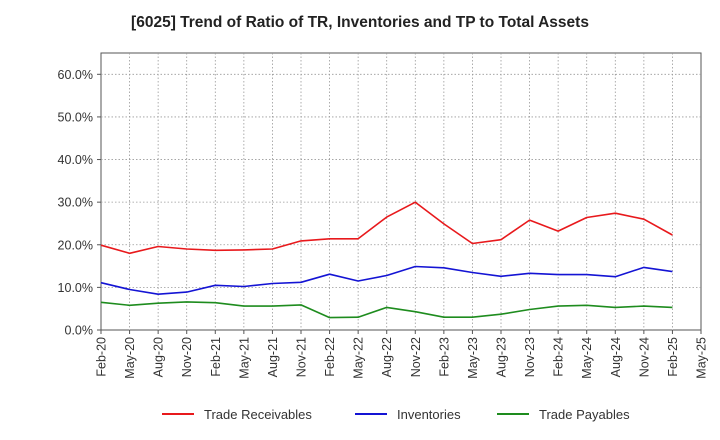  I want to click on x-tick-label: Aug-22, so click(387, 357).